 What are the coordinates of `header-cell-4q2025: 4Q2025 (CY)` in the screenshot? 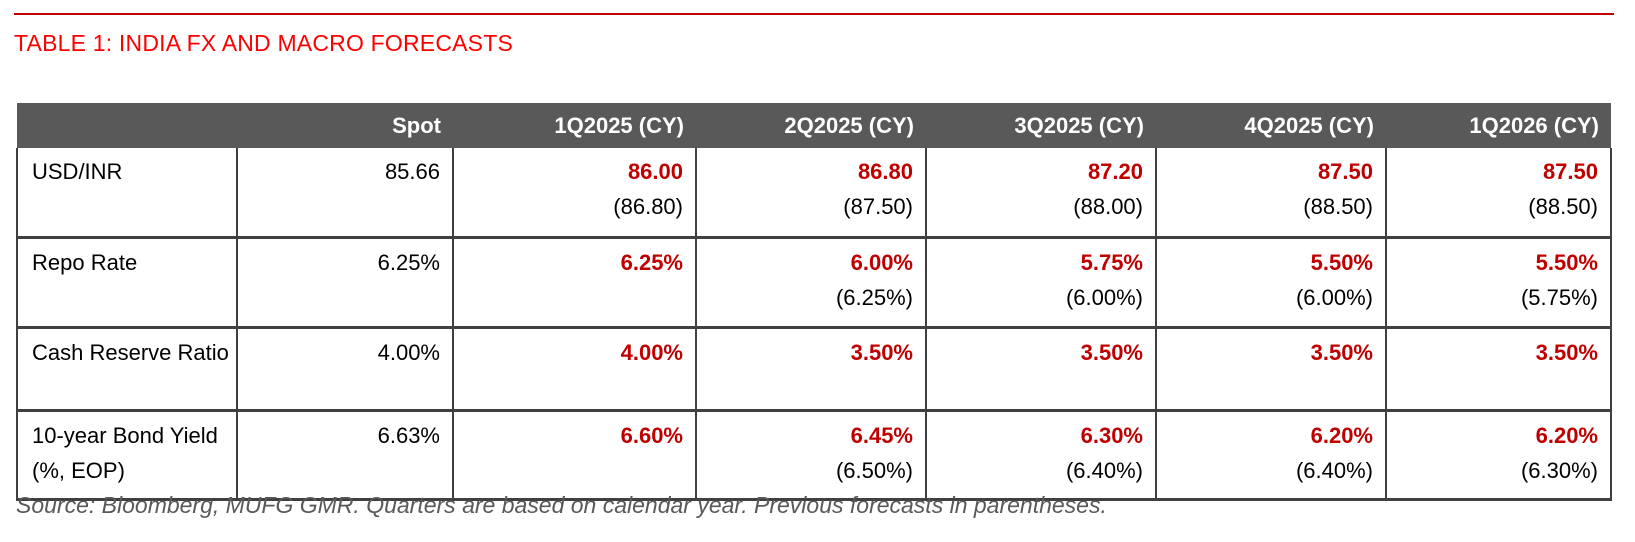 It's located at (1271, 125).